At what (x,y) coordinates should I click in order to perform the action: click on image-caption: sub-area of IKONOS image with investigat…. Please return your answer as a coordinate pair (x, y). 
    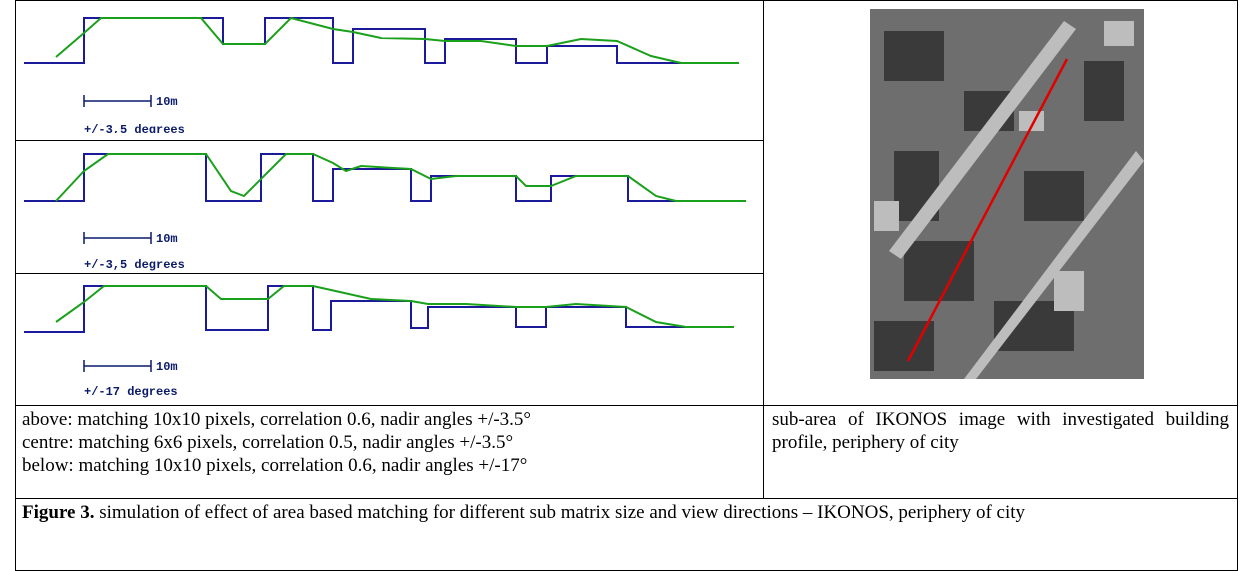
    Looking at the image, I should click on (1000, 452).